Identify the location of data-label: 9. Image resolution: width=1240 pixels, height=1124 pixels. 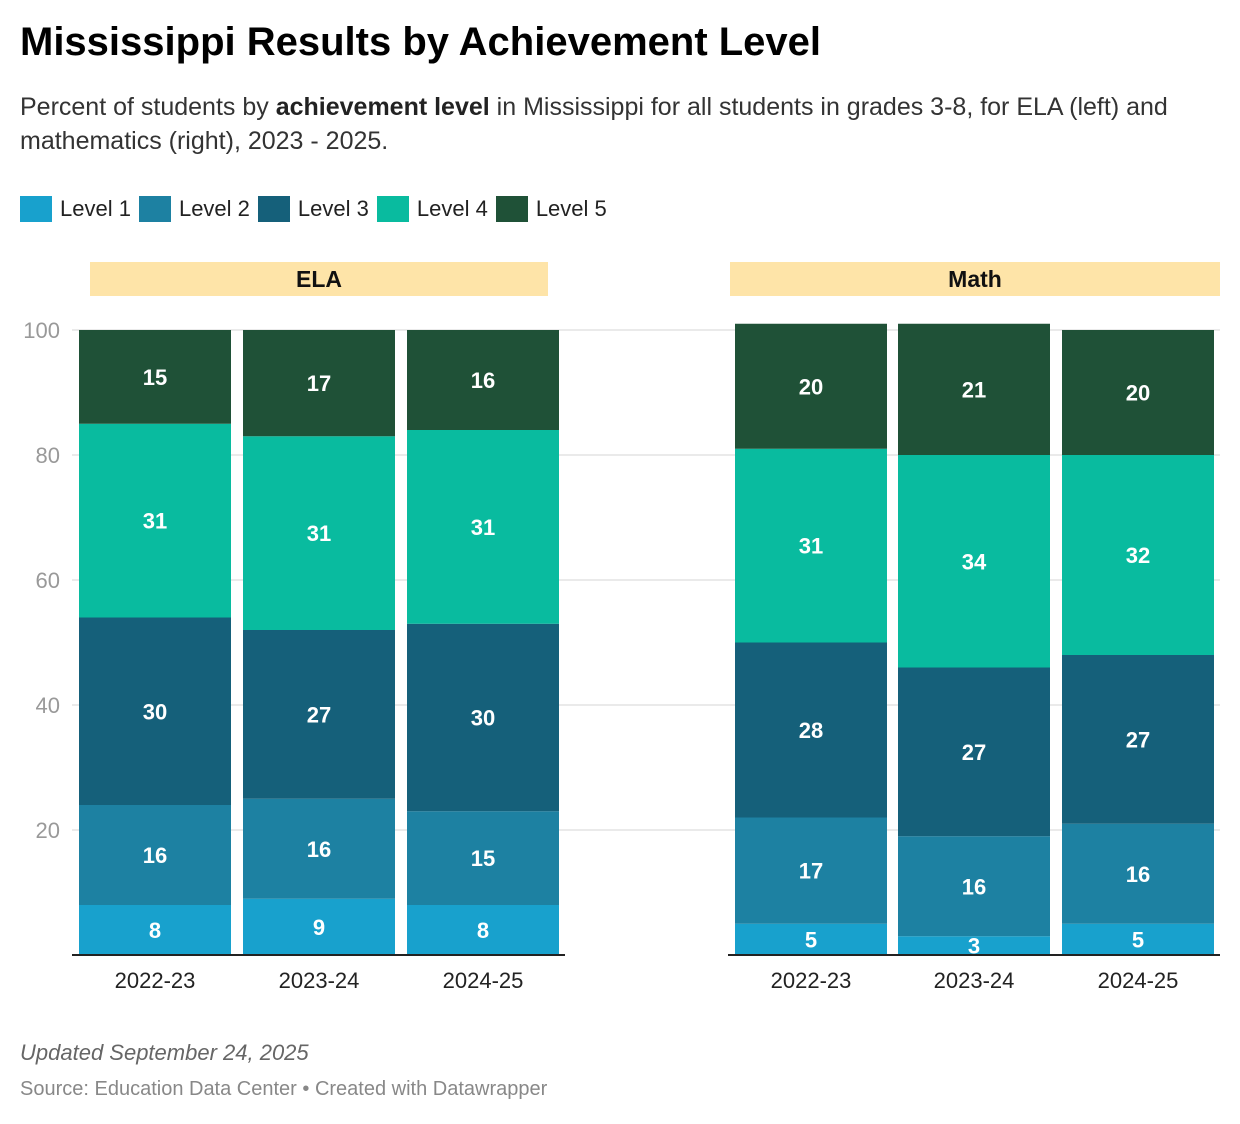
(319, 927).